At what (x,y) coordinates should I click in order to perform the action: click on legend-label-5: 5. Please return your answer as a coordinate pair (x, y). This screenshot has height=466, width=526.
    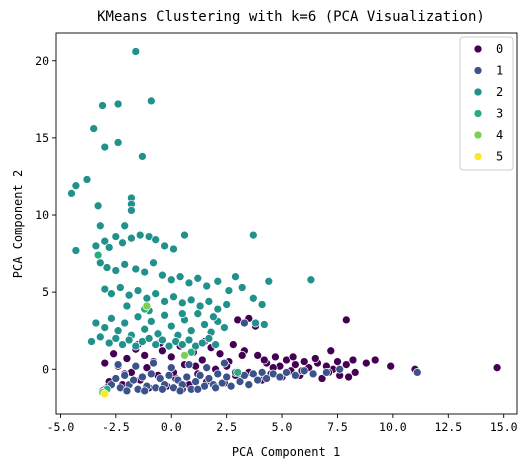
    Looking at the image, I should click on (499, 157).